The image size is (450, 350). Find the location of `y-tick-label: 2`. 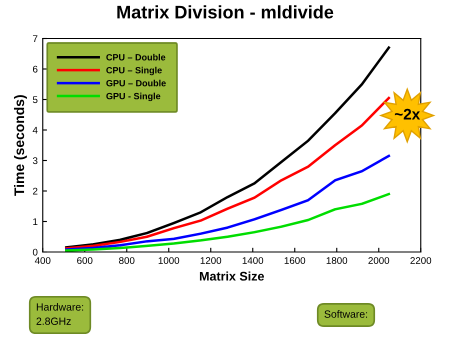

y-tick-label: 2 is located at coordinates (35, 191).